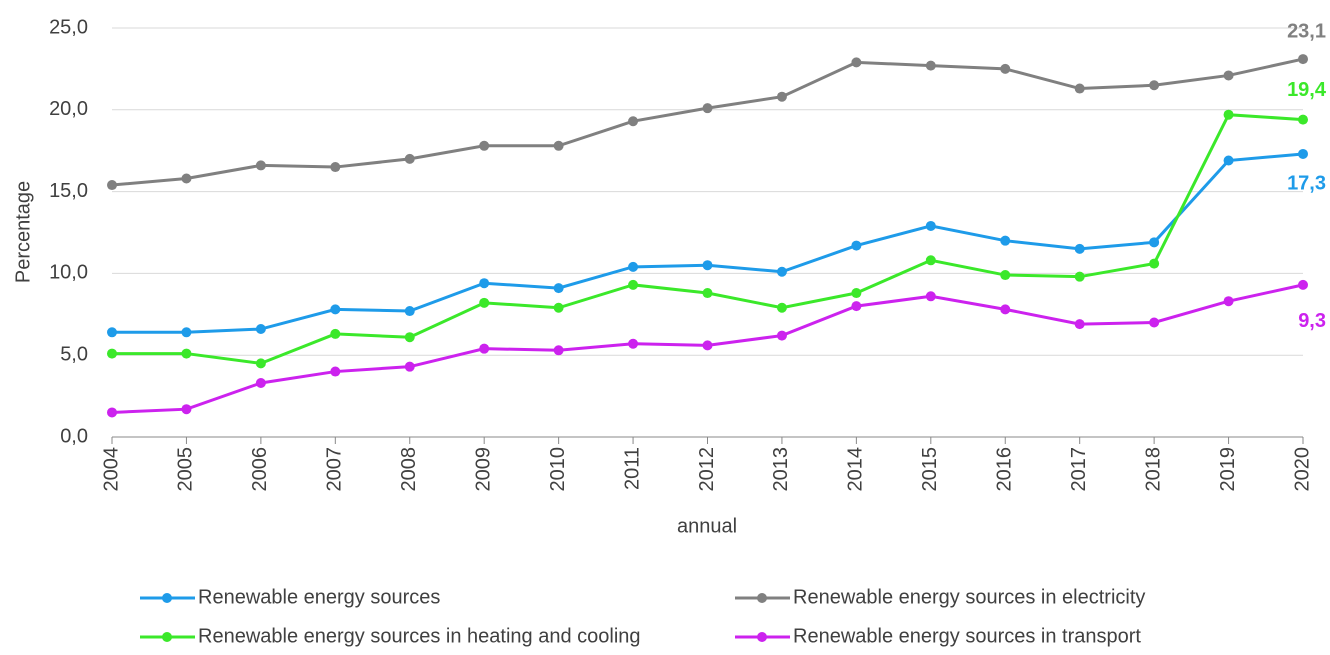 The height and width of the screenshot is (655, 1330). What do you see at coordinates (1306, 31) in the screenshot?
I see `value-label: 23,1` at bounding box center [1306, 31].